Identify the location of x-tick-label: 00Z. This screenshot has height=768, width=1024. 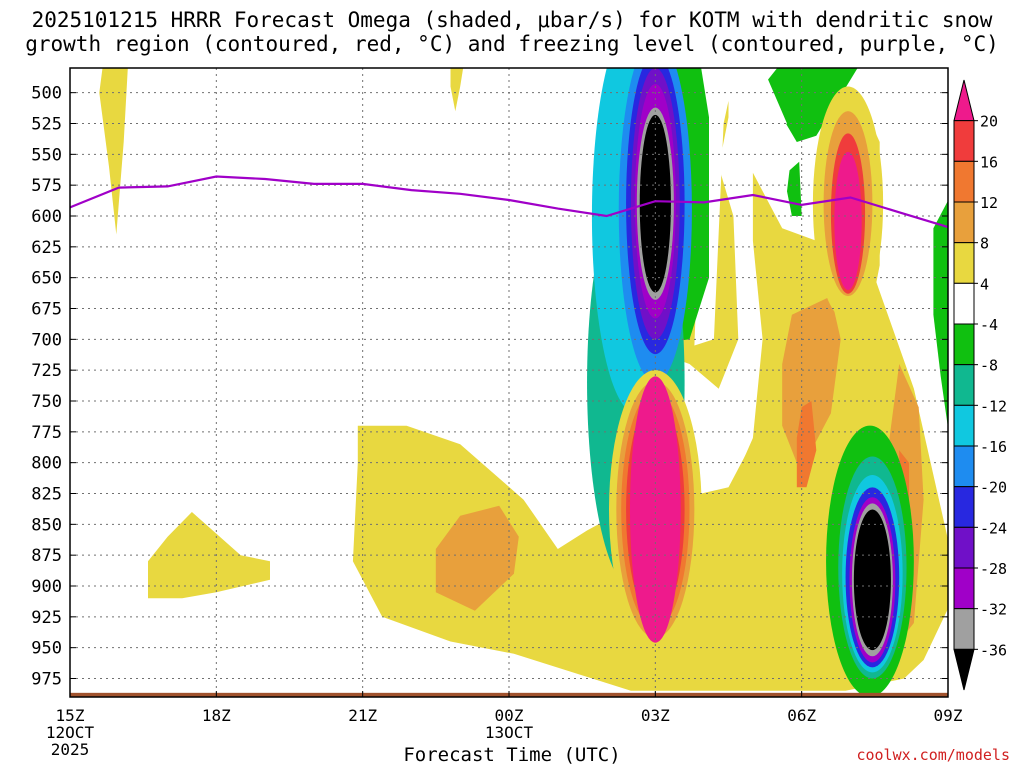
(509, 715).